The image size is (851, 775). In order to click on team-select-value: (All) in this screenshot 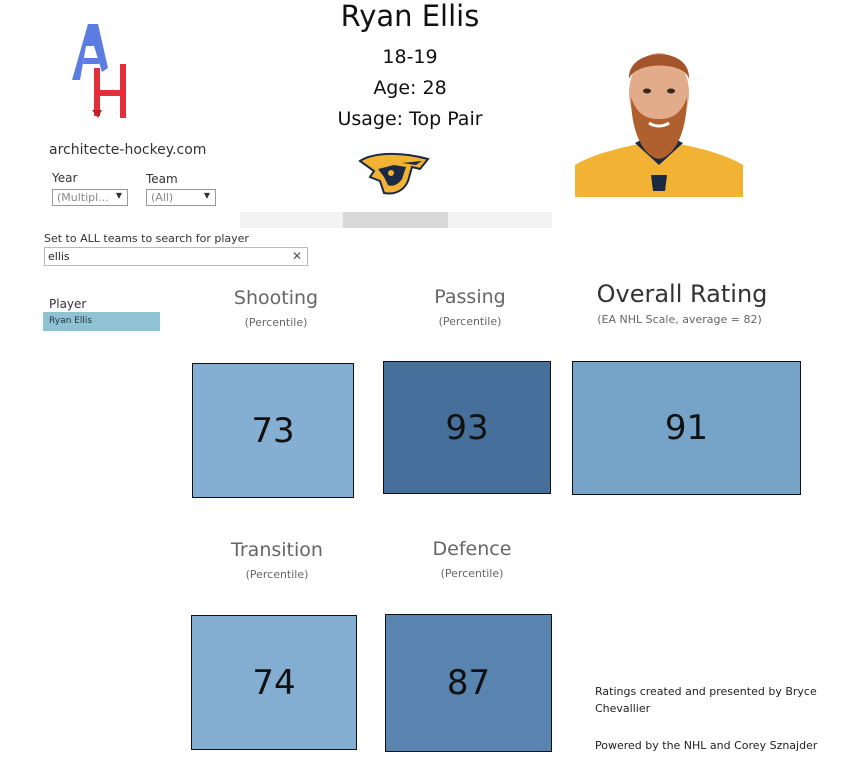, I will do `click(162, 197)`.